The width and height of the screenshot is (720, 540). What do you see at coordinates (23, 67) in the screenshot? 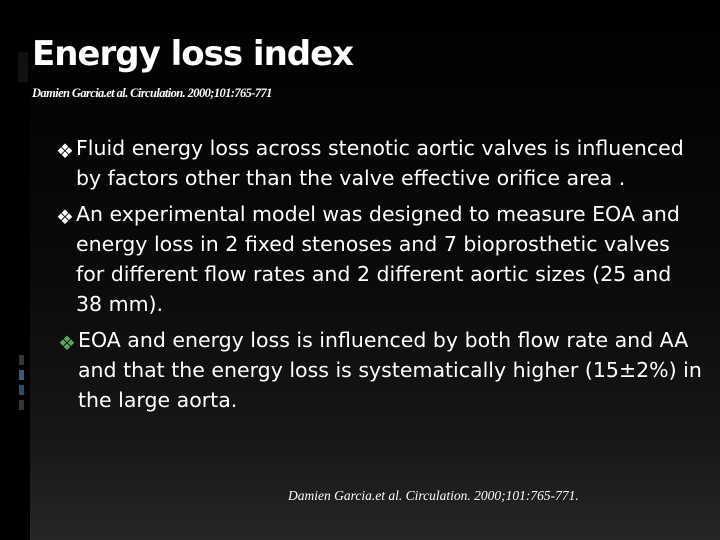
I see `title-accent-bar` at bounding box center [23, 67].